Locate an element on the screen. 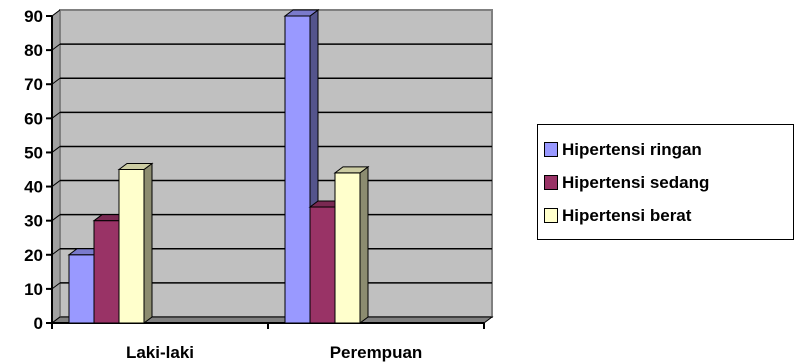  legend-item-ringan: Hipertensi ringan is located at coordinates (668, 149).